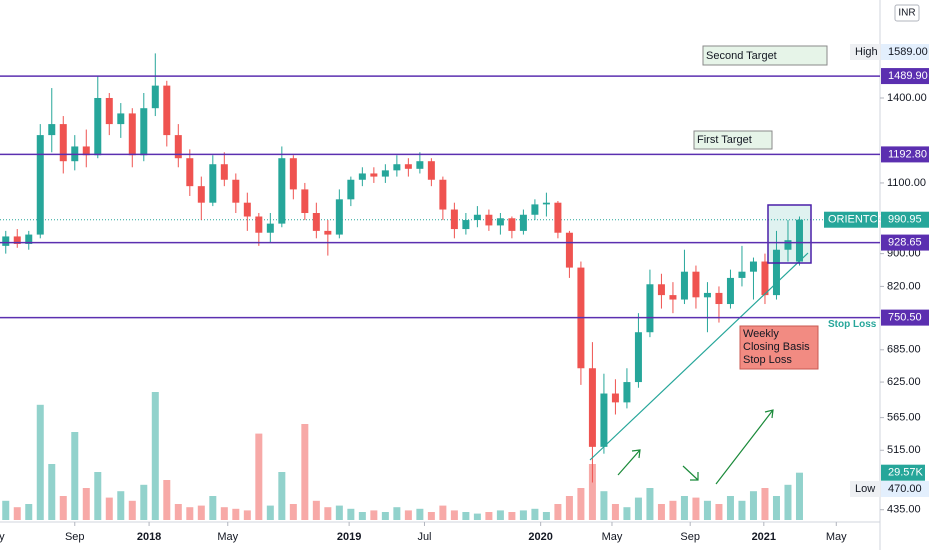 This screenshot has height=550, width=932. I want to click on first-target-box, so click(733, 140).